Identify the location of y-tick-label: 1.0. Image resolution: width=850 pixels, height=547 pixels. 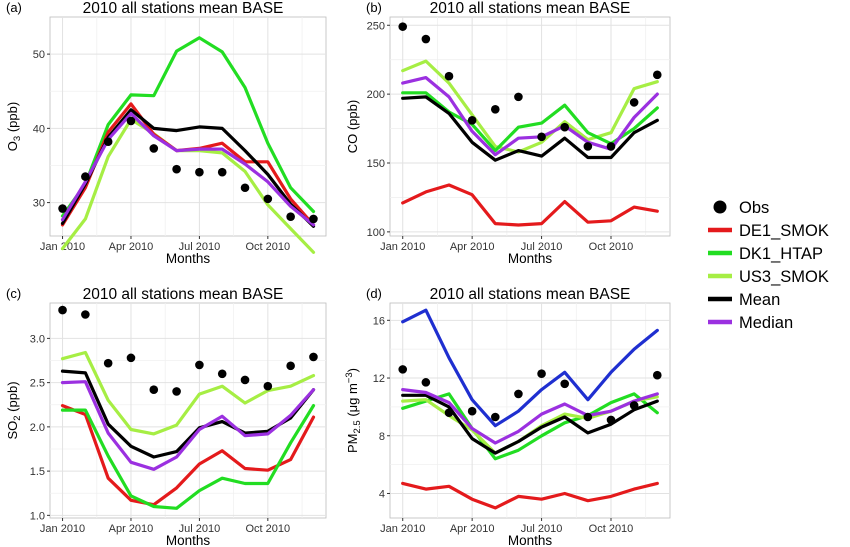
(37, 516).